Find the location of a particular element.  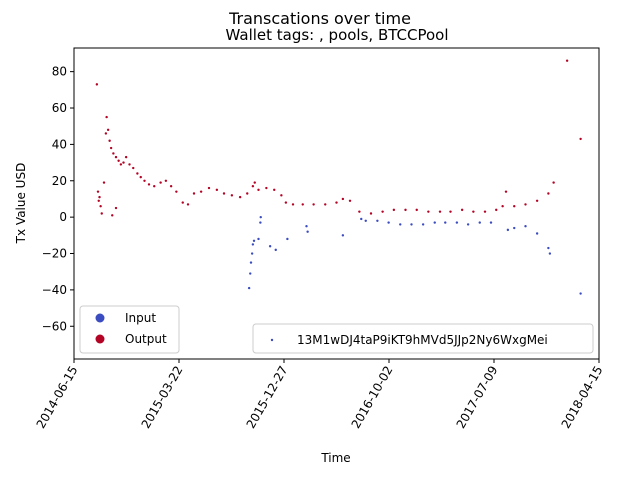

y-tick-label: 80 is located at coordinates (59, 72).